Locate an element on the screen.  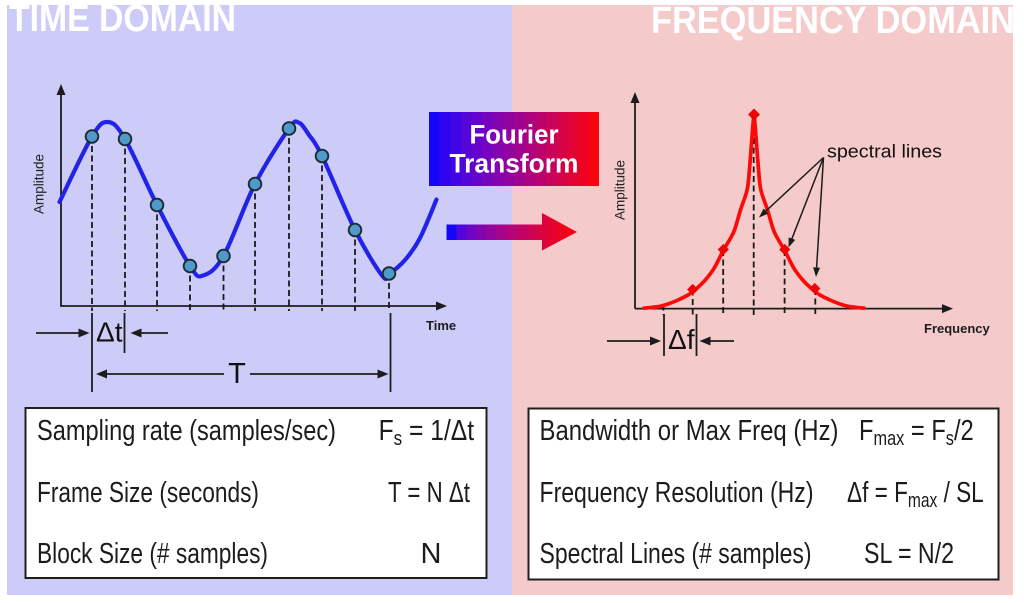
svg-text: Fourier is located at coordinates (514, 135).